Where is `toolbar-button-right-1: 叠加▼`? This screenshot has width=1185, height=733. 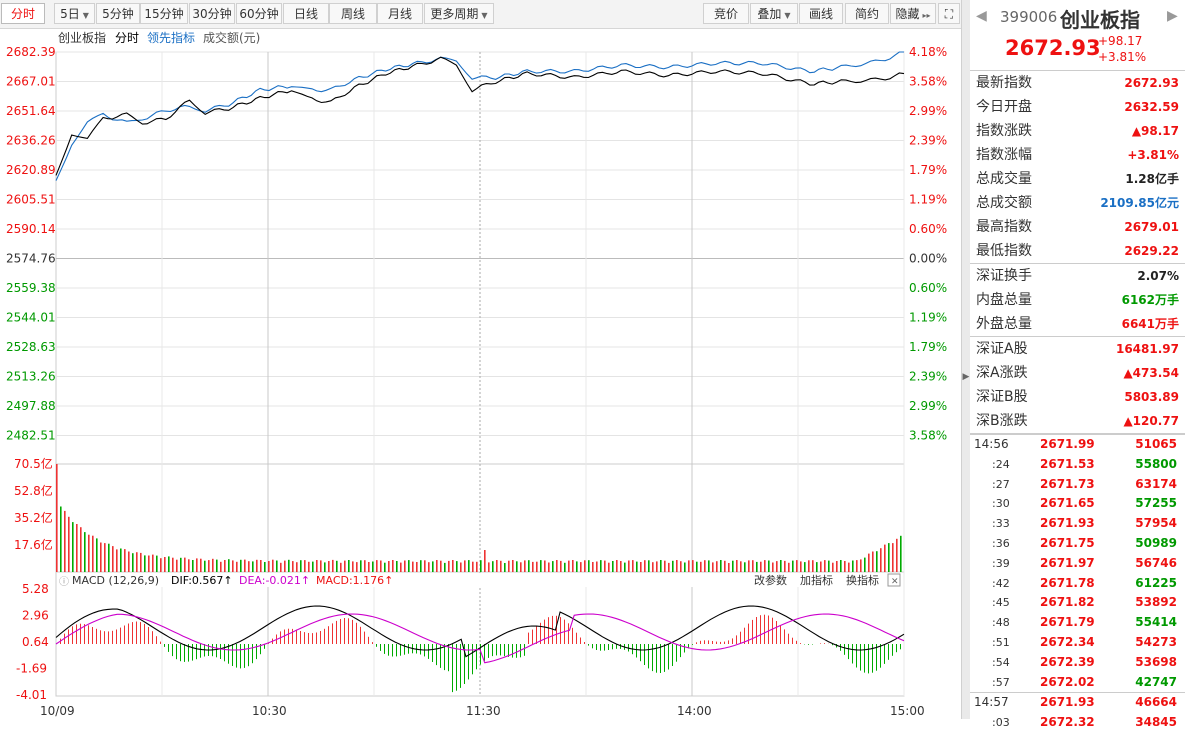 toolbar-button-right-1: 叠加▼ is located at coordinates (774, 13).